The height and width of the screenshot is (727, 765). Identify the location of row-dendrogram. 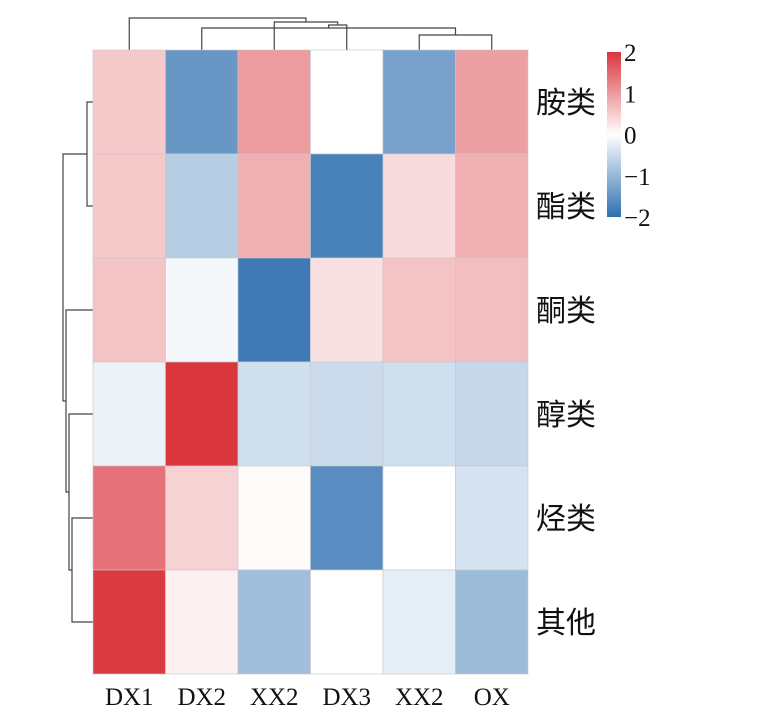
(77, 362).